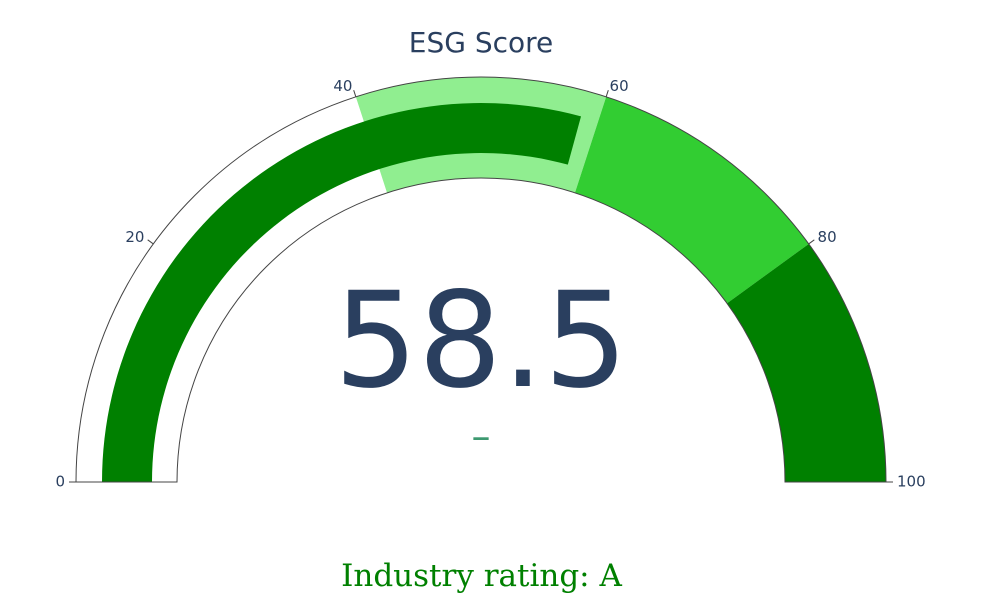 The width and height of the screenshot is (987, 612). What do you see at coordinates (481, 576) in the screenshot?
I see `industry-rating-note: Industry rating: A` at bounding box center [481, 576].